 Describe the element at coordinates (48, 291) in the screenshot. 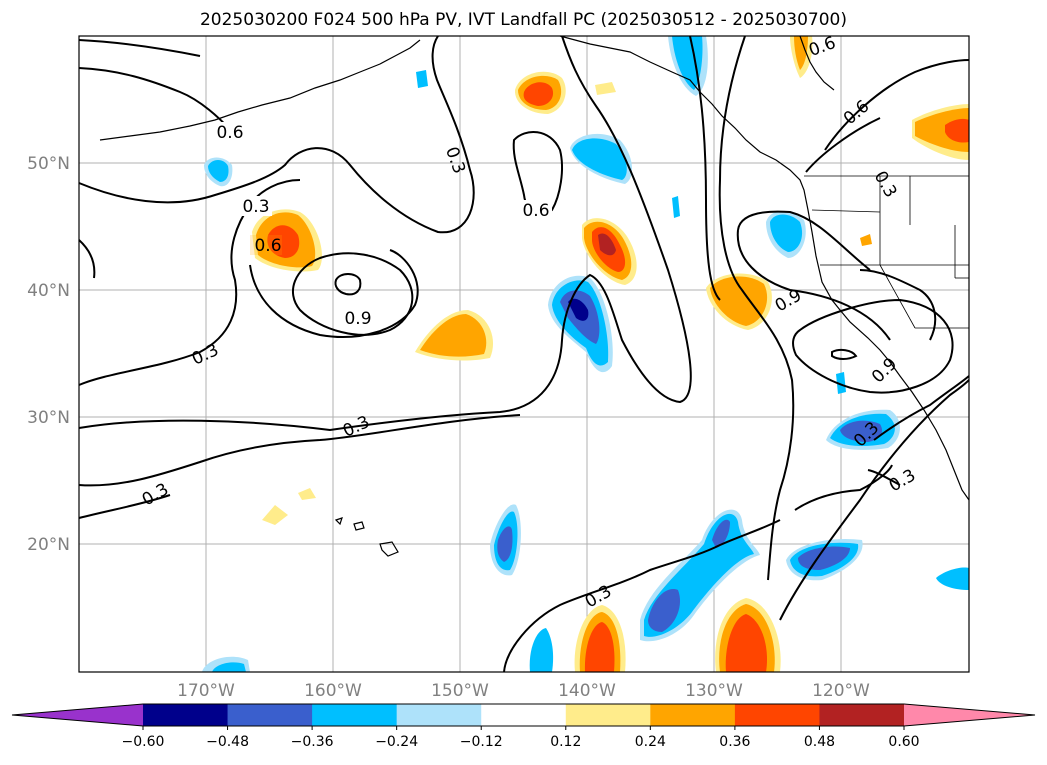

I see `lat-label: 40°N` at that location.